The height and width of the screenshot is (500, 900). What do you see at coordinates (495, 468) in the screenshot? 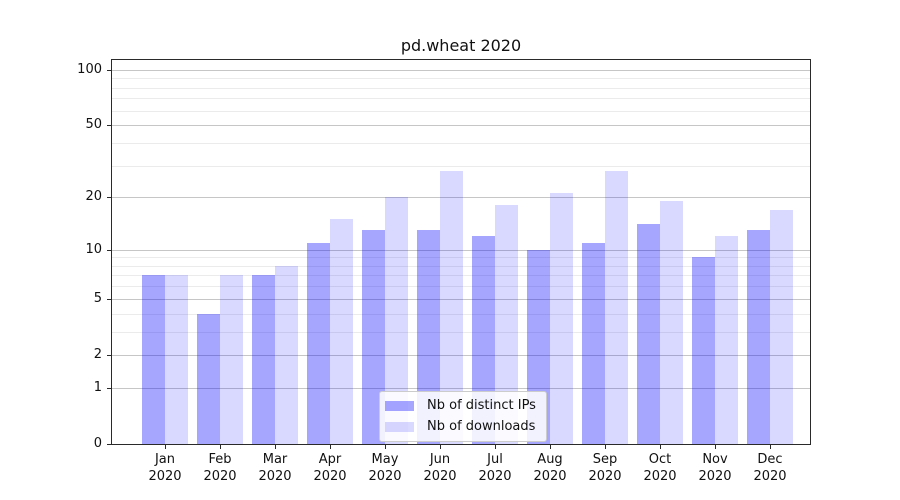
I see `x-tick-label: Jul 2020` at bounding box center [495, 468].